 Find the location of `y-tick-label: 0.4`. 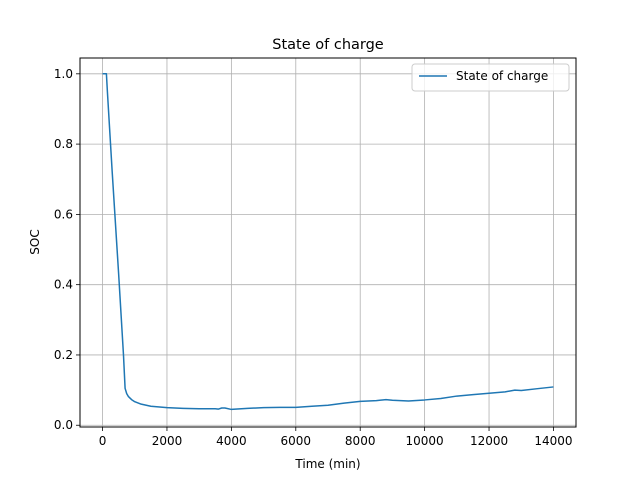

y-tick-label: 0.4 is located at coordinates (63, 285).